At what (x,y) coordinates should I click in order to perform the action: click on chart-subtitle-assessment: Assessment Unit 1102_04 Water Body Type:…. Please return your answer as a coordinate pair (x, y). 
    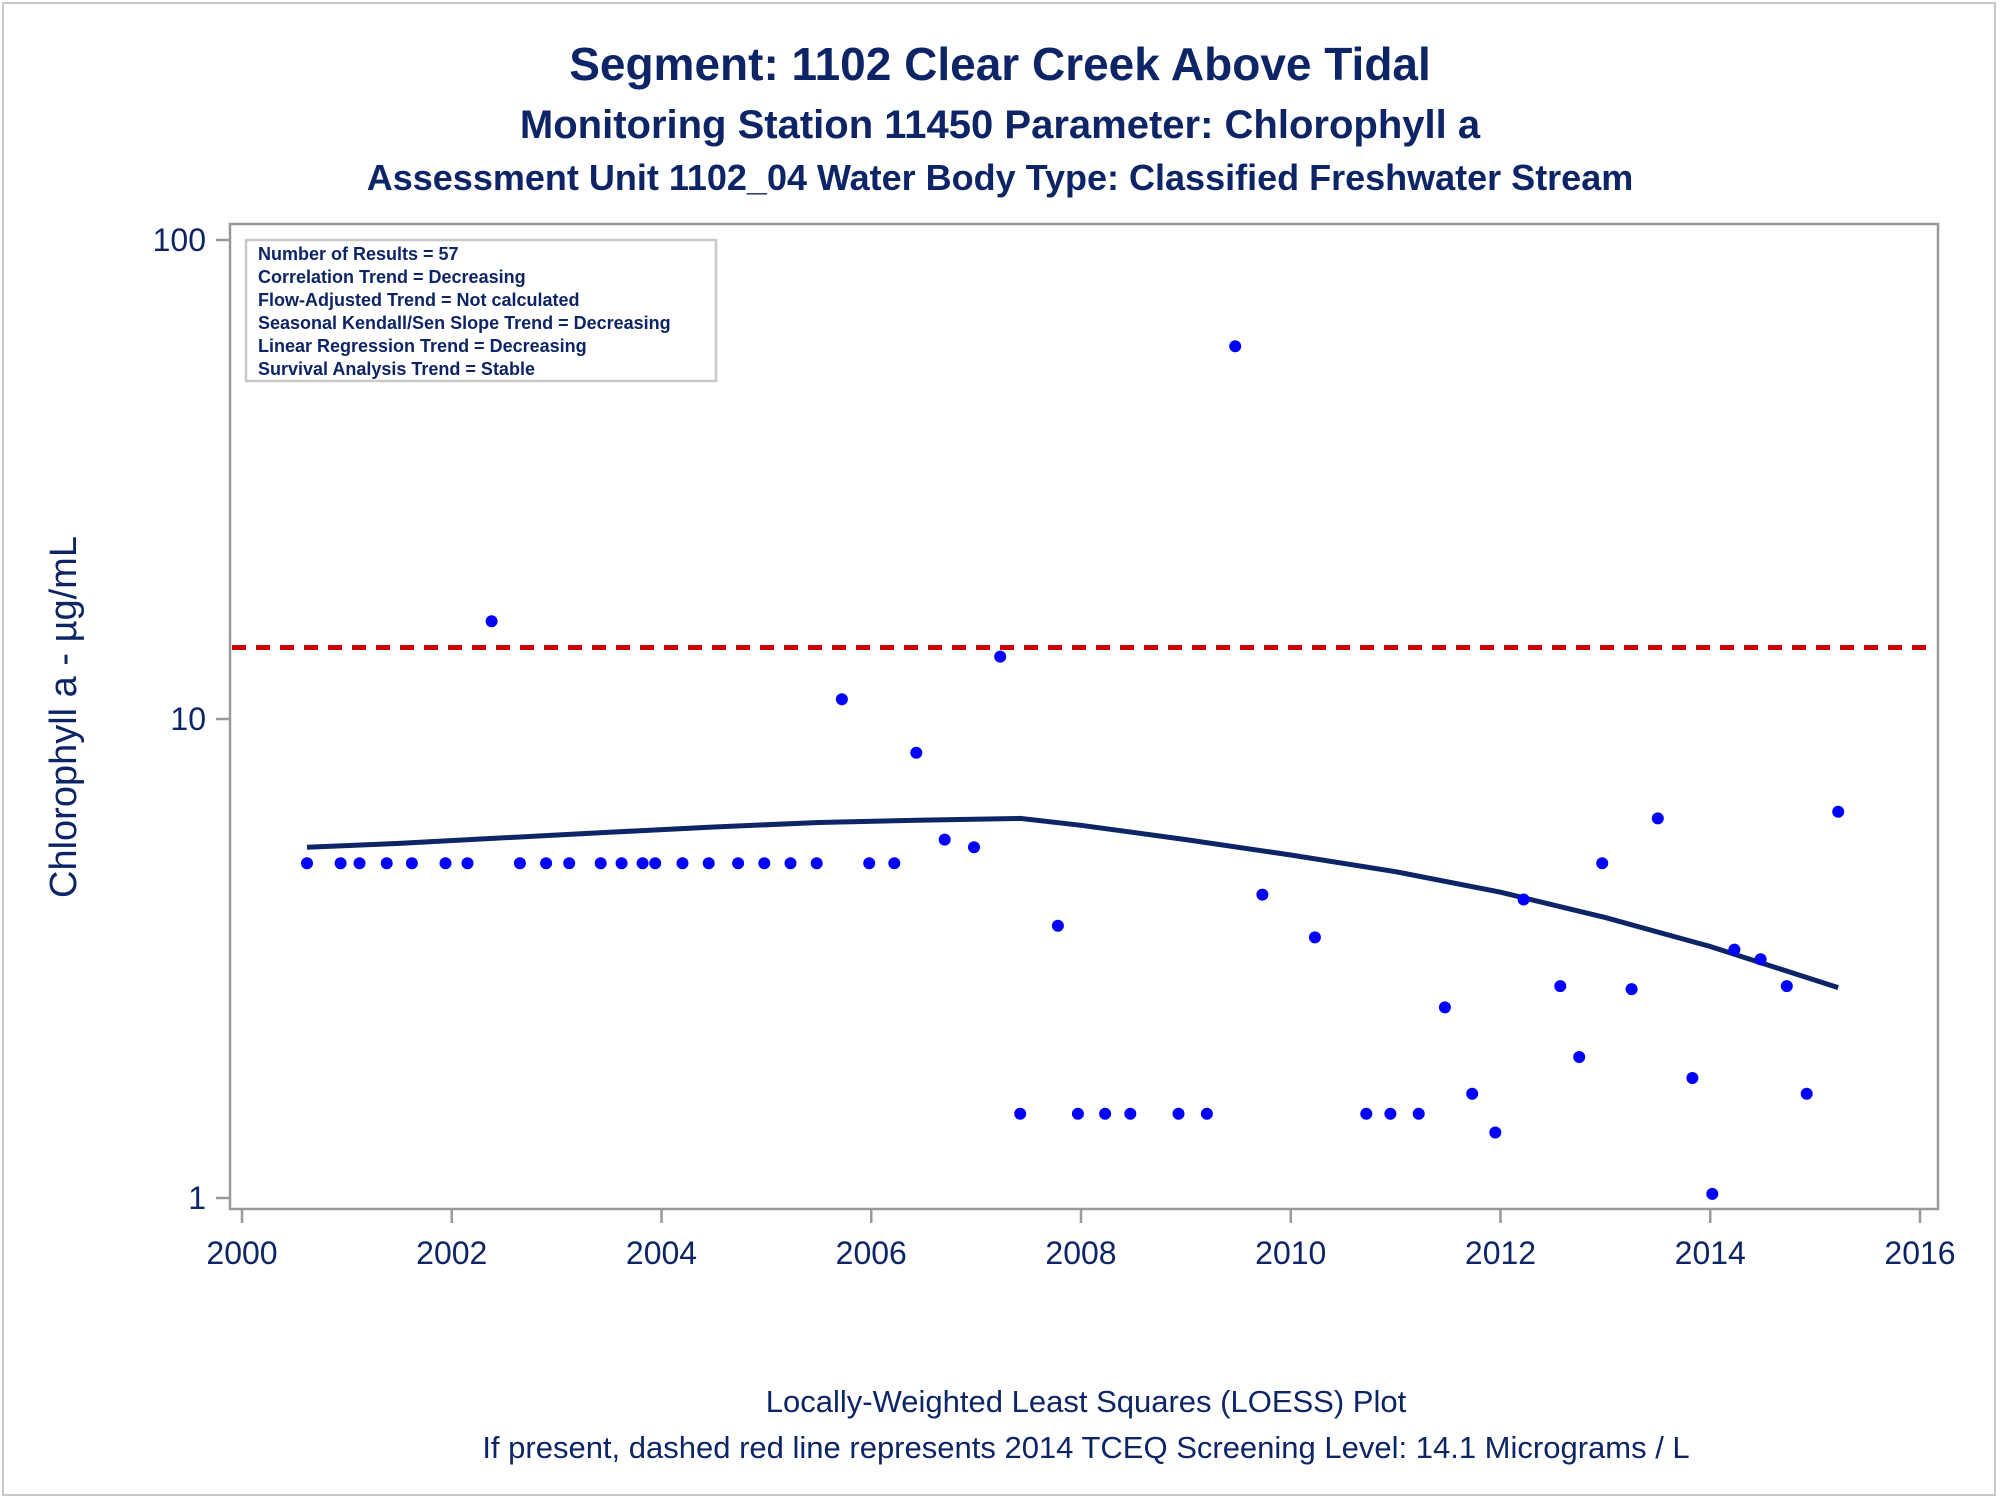
    Looking at the image, I should click on (1000, 177).